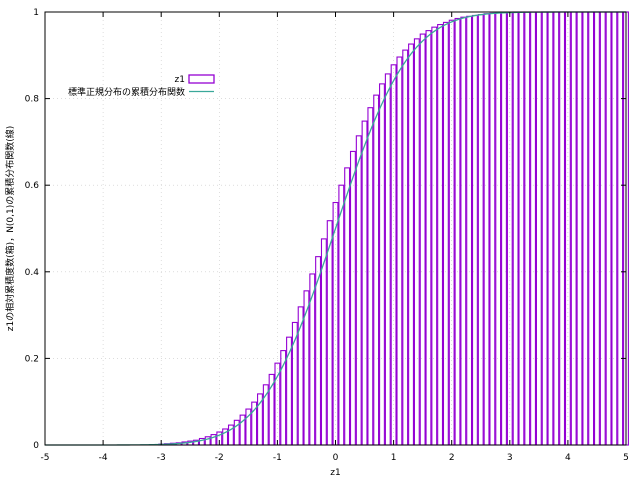 This screenshot has width=640, height=480. I want to click on legend: z1 標準正規分布の累積分布関数, so click(141, 86).